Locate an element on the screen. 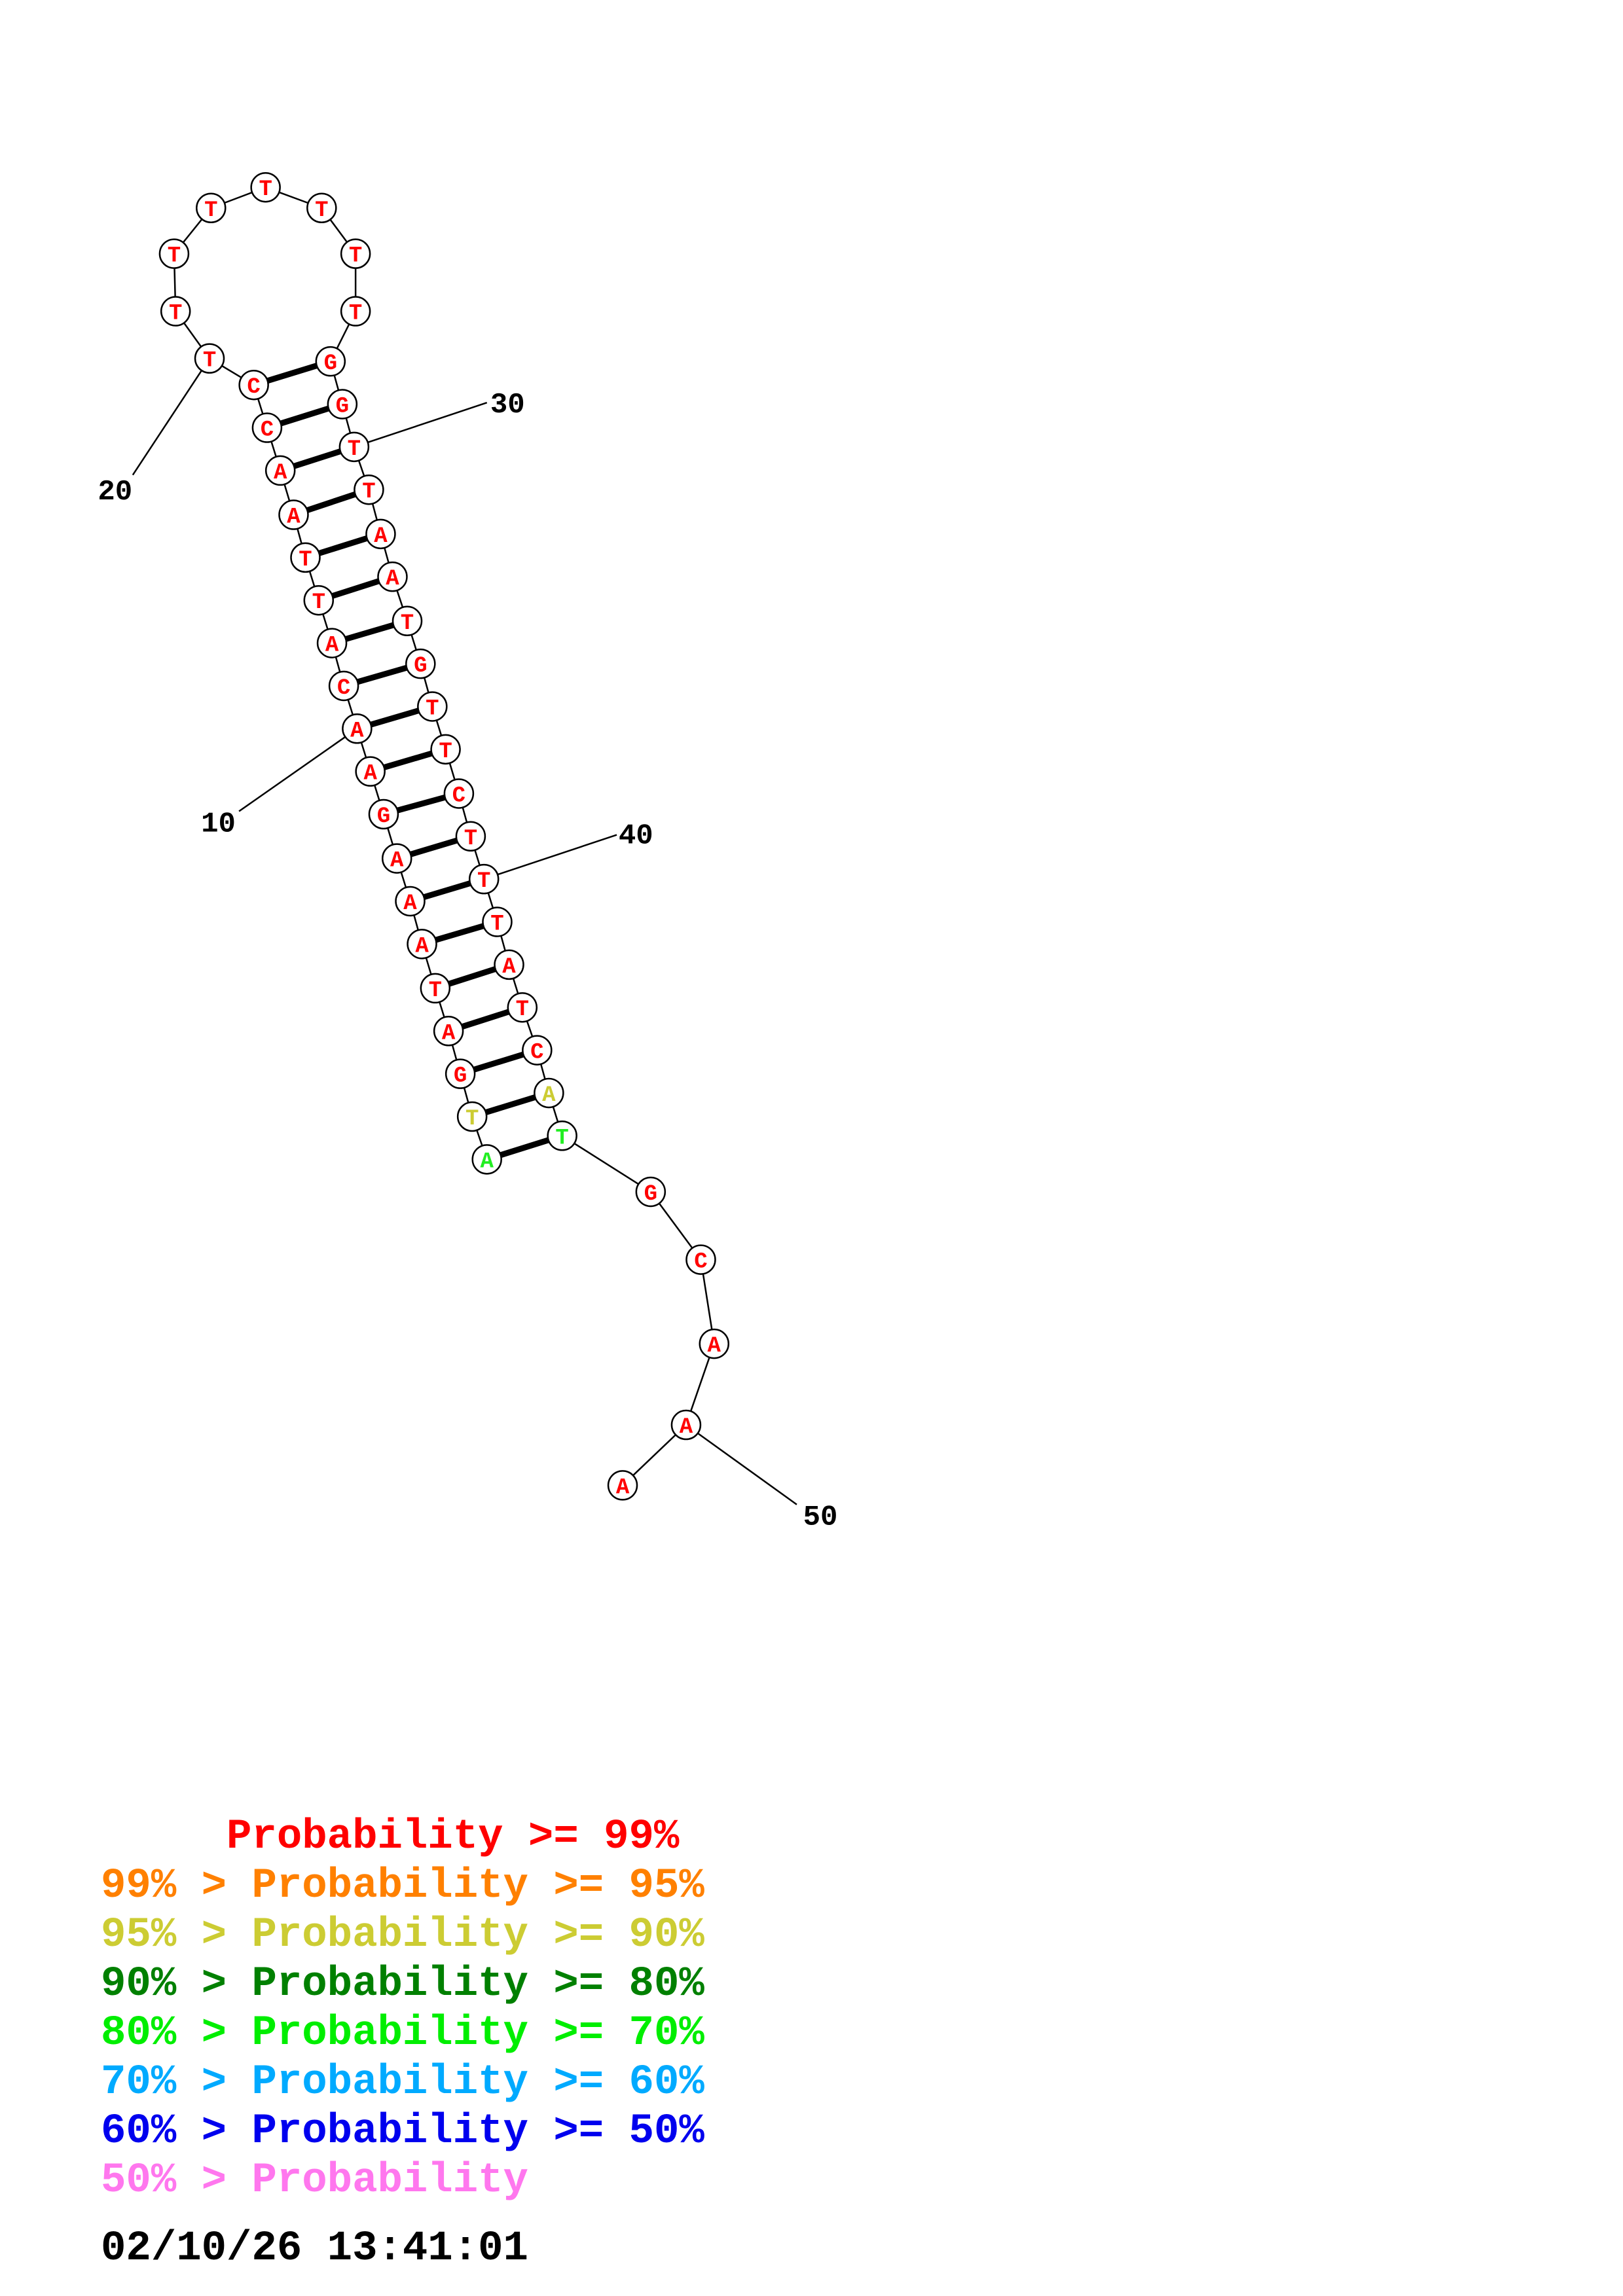 The image size is (1623, 2296). position-number-label: 30 is located at coordinates (507, 405).